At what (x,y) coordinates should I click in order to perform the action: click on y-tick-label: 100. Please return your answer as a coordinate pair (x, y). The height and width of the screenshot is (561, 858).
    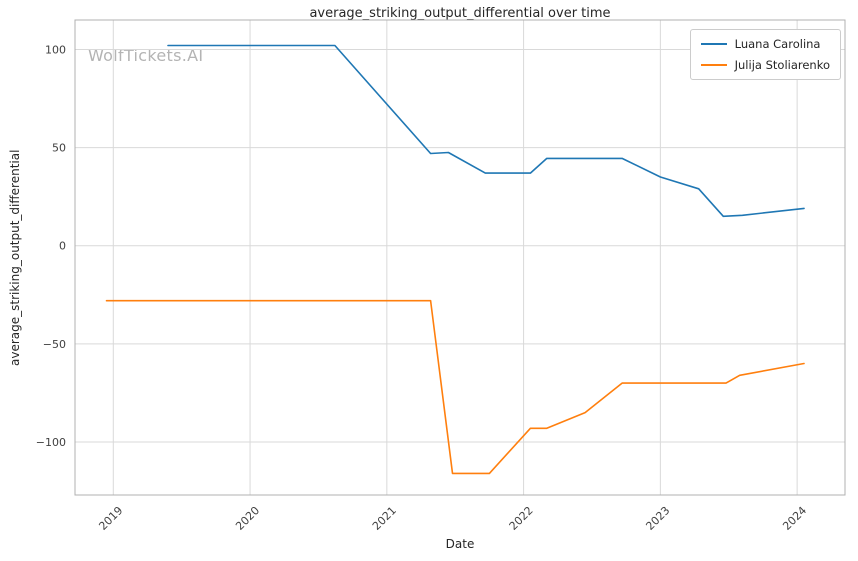
    Looking at the image, I should click on (55, 49).